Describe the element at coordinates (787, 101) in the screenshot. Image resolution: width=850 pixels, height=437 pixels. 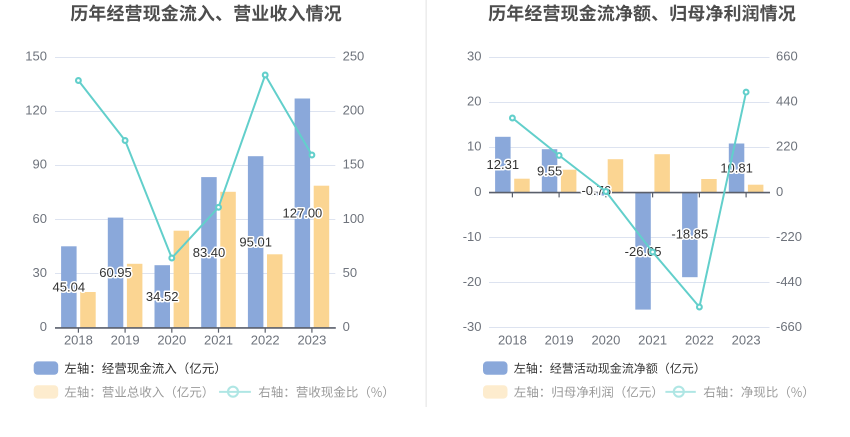
I see `svg-text: 440` at that location.